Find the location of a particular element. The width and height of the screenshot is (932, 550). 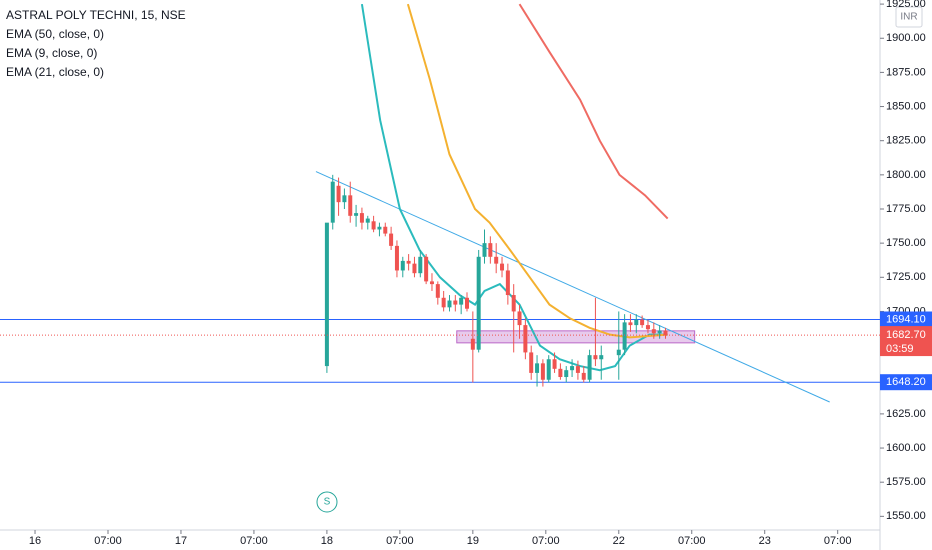

x-tick-label: 23 is located at coordinates (765, 541).